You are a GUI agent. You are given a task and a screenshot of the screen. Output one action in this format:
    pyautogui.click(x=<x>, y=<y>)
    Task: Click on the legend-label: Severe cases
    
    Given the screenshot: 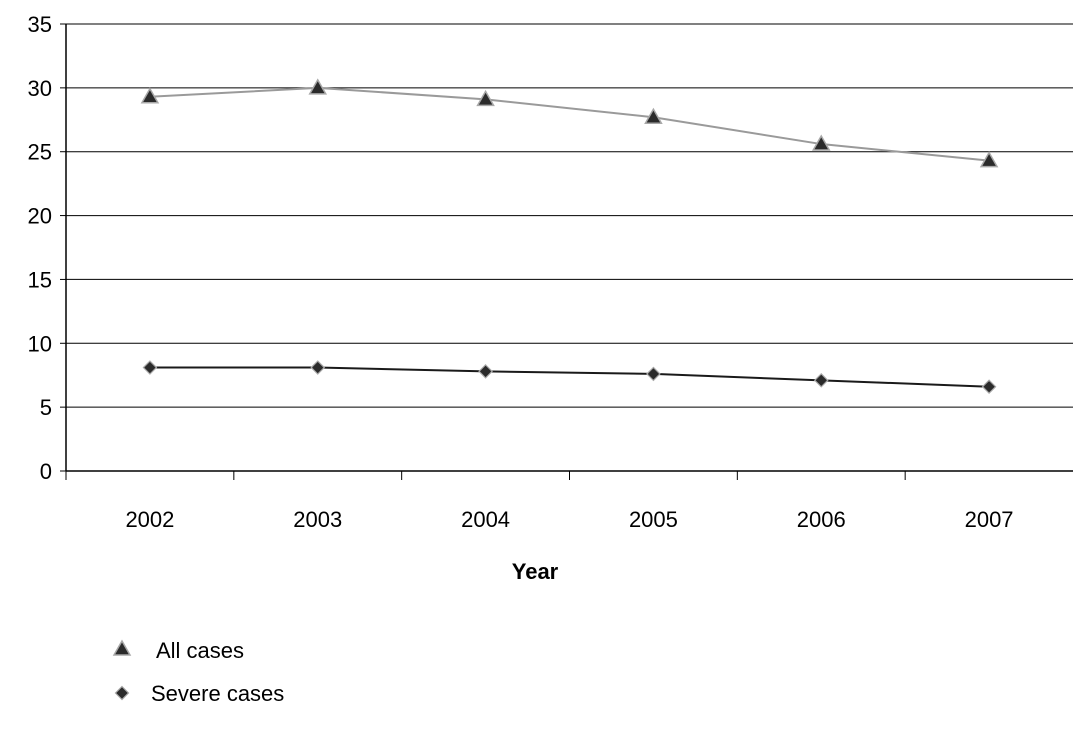 What is the action you would take?
    pyautogui.click(x=217, y=693)
    